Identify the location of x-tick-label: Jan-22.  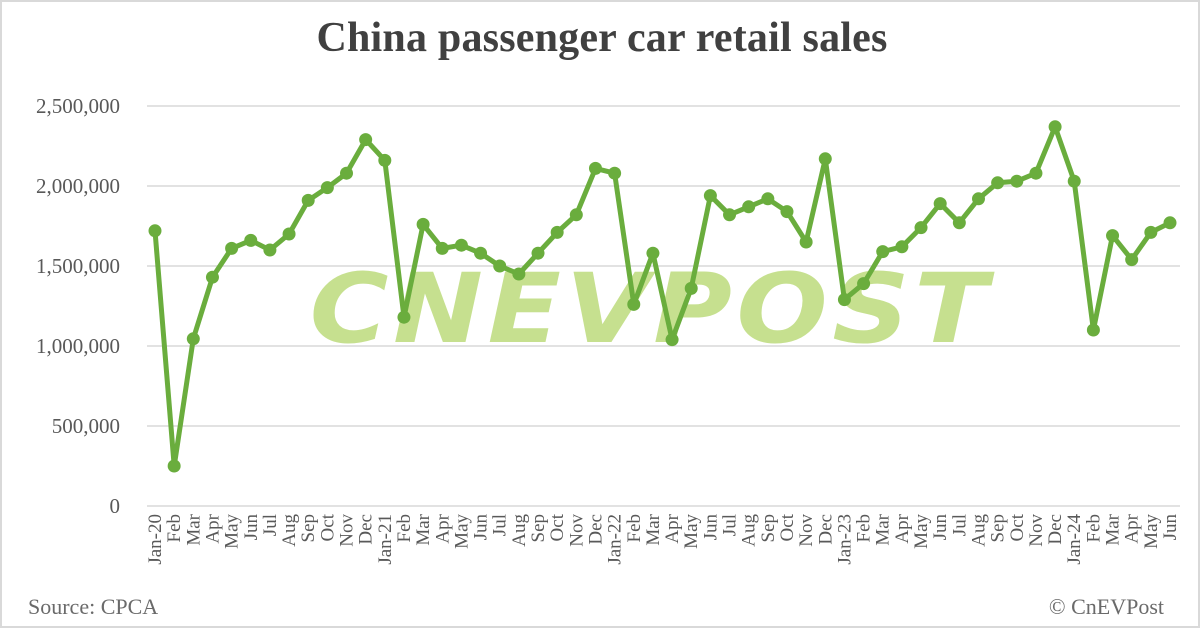
(615, 539).